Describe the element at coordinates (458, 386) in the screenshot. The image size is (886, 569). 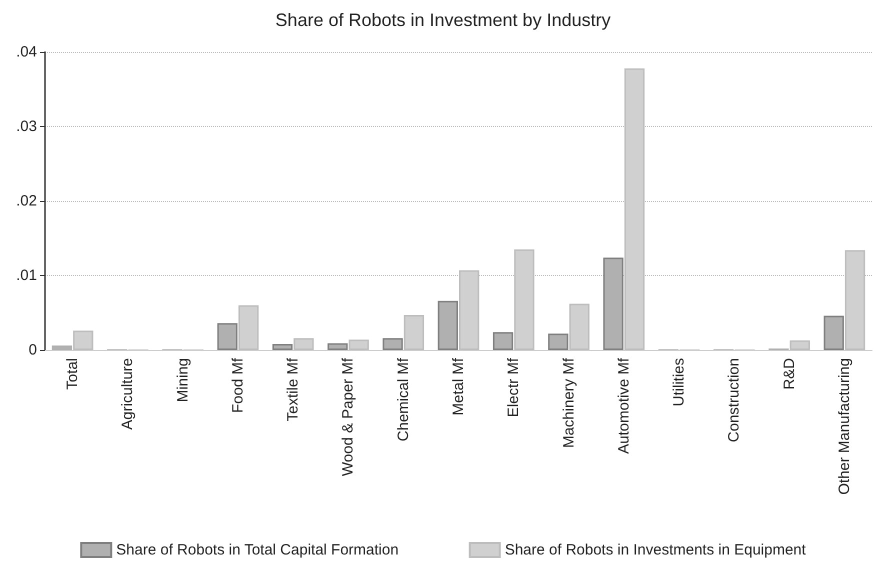
I see `x-tick-label: Metal Mf` at that location.